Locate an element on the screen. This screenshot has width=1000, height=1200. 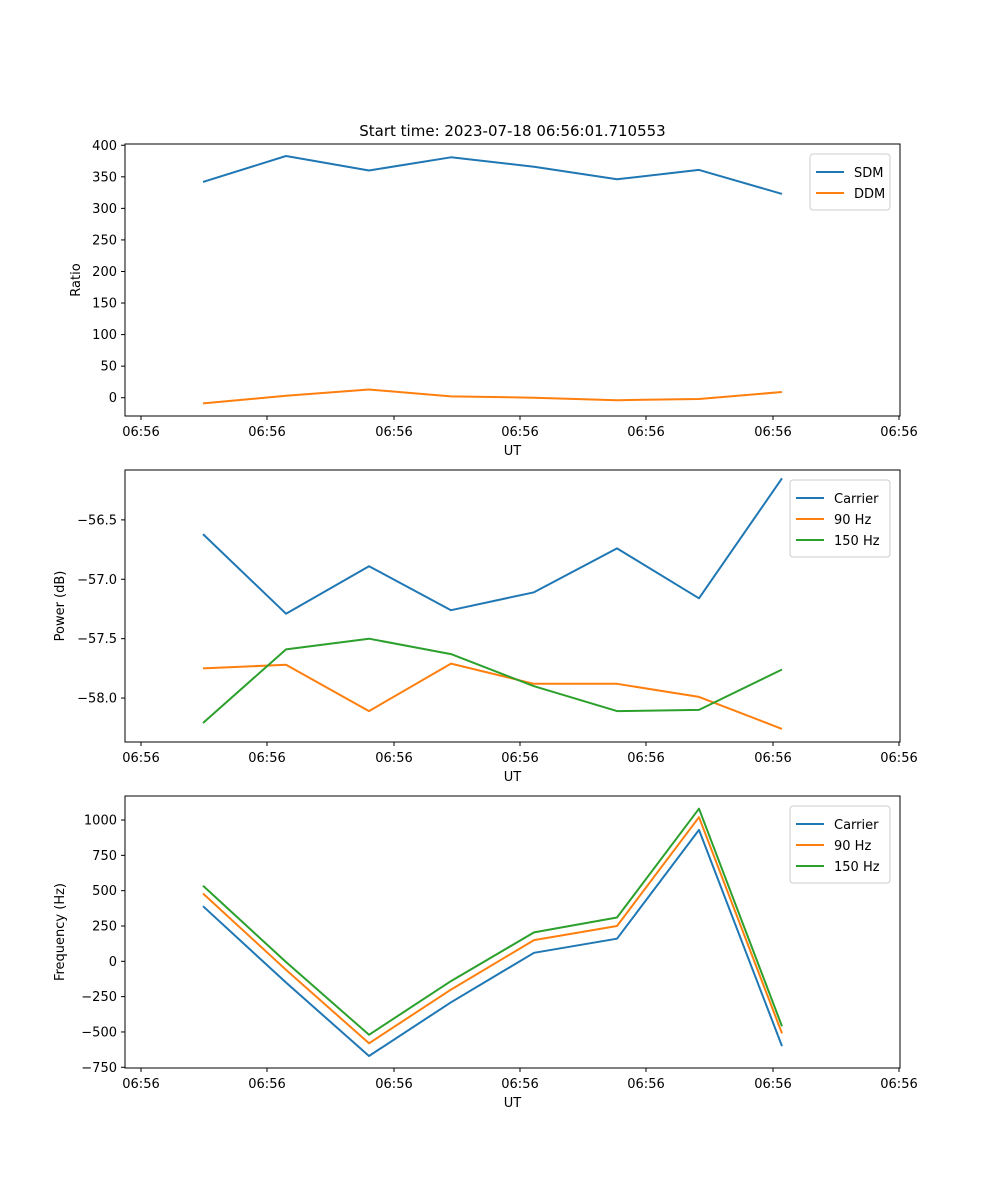
figure-title: Start time: 2023-07-18 06:56:01.710553 is located at coordinates (512, 131).